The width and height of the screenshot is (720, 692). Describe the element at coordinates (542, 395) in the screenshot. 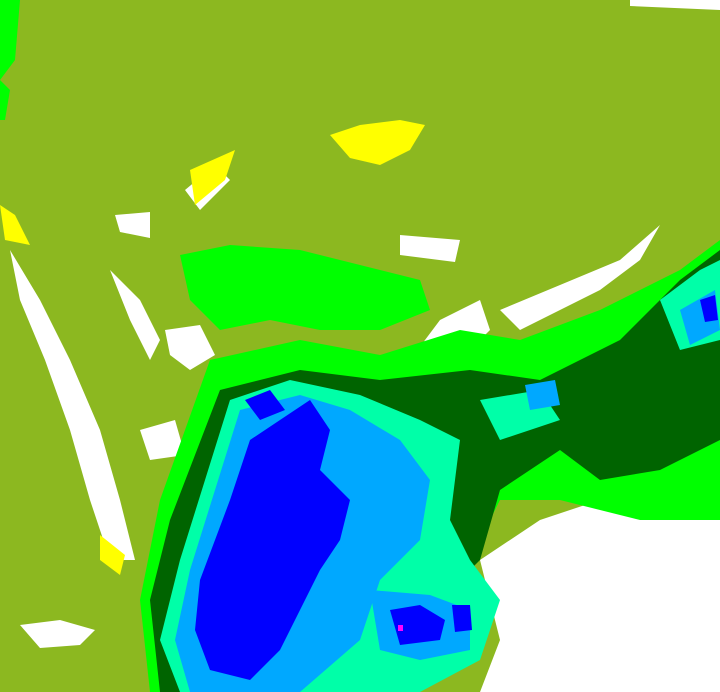

I see `light-blue-region` at that location.